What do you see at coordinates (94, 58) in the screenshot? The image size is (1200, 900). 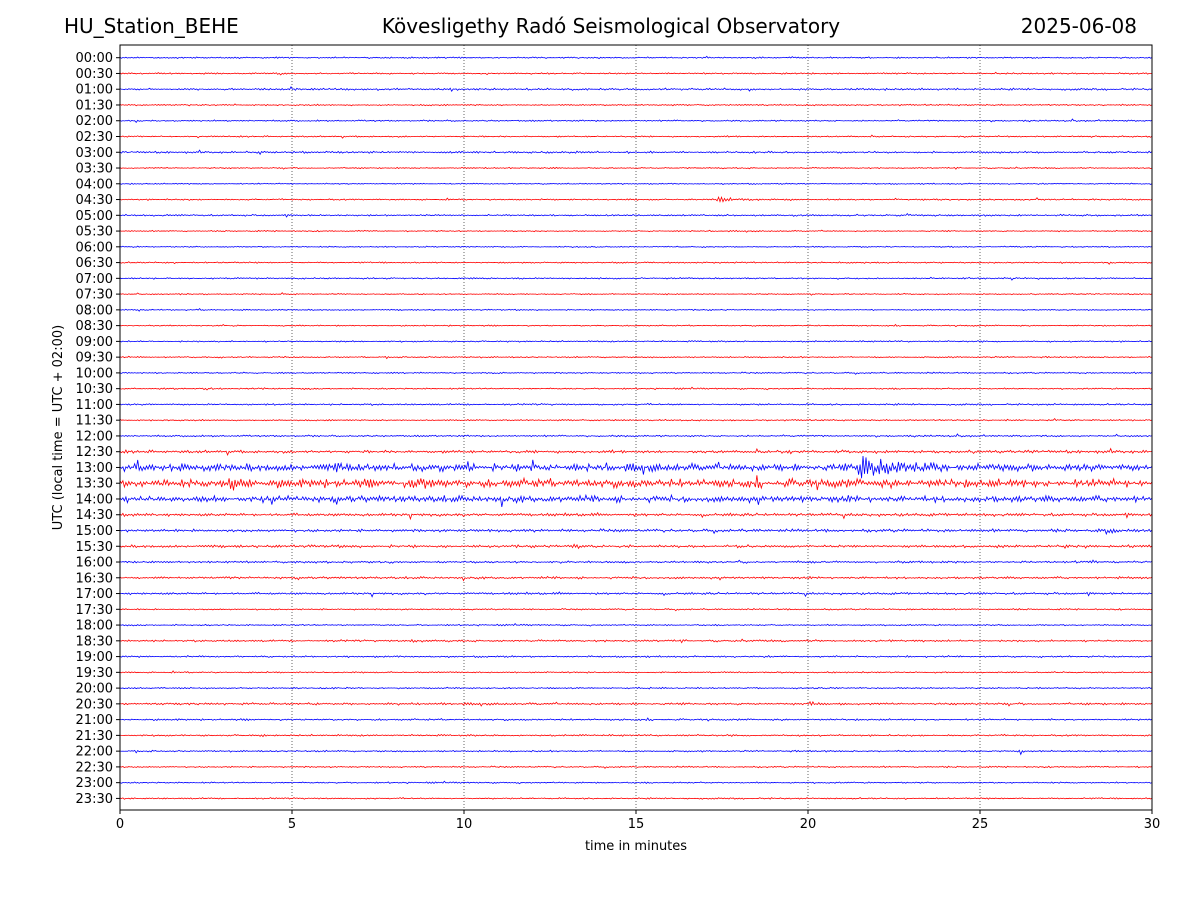 I see `y-tick-label: 00:00` at bounding box center [94, 58].